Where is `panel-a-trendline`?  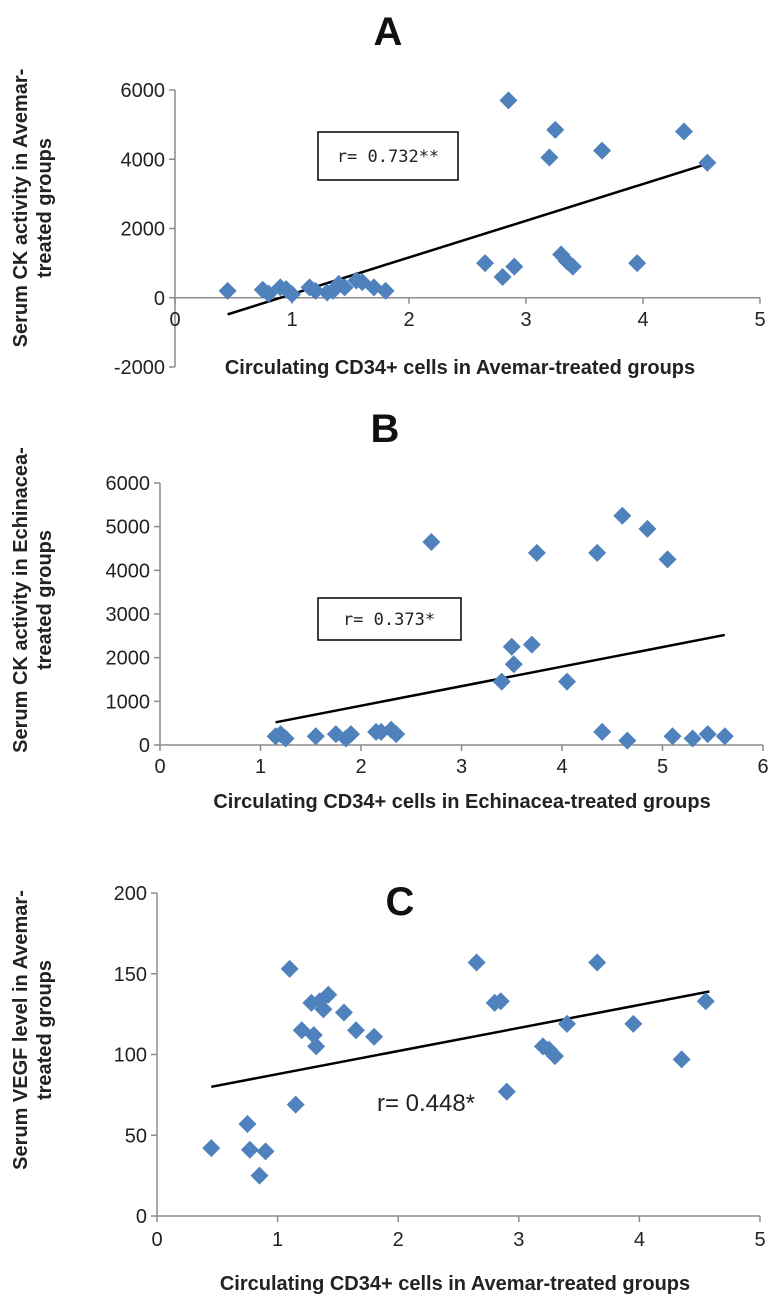 panel-a-trendline is located at coordinates (469, 238).